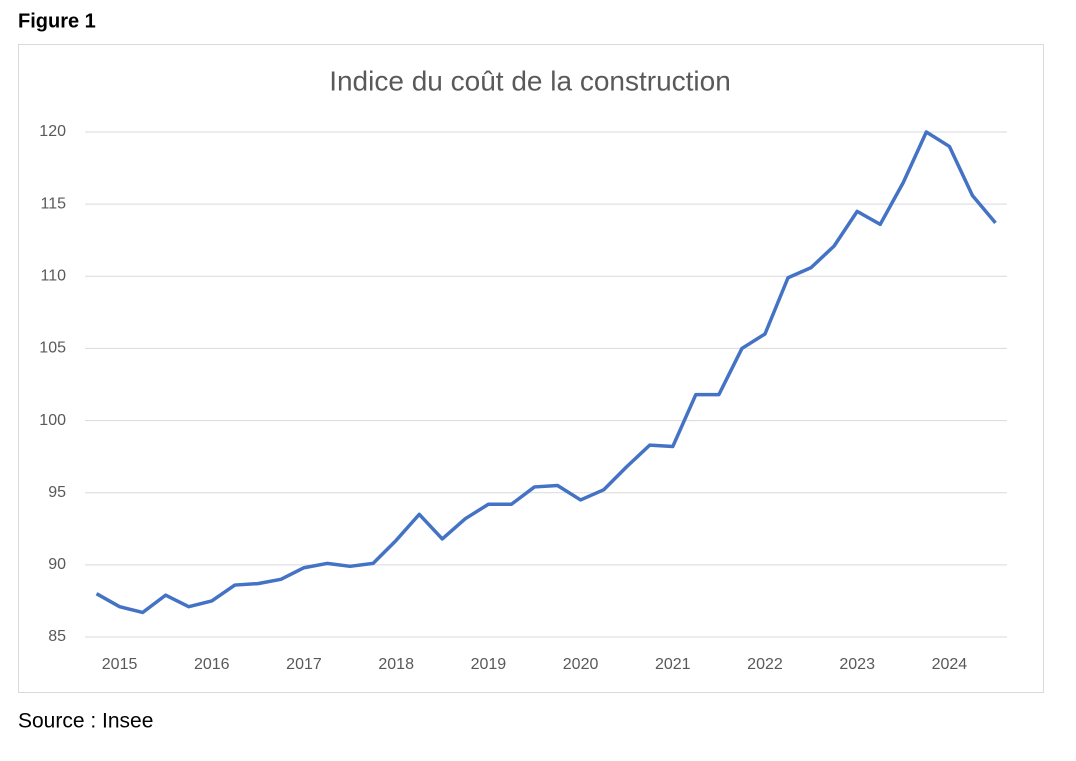 The width and height of the screenshot is (1076, 761). Describe the element at coordinates (530, 80) in the screenshot. I see `chart-title: Indice du coût de la construction` at that location.